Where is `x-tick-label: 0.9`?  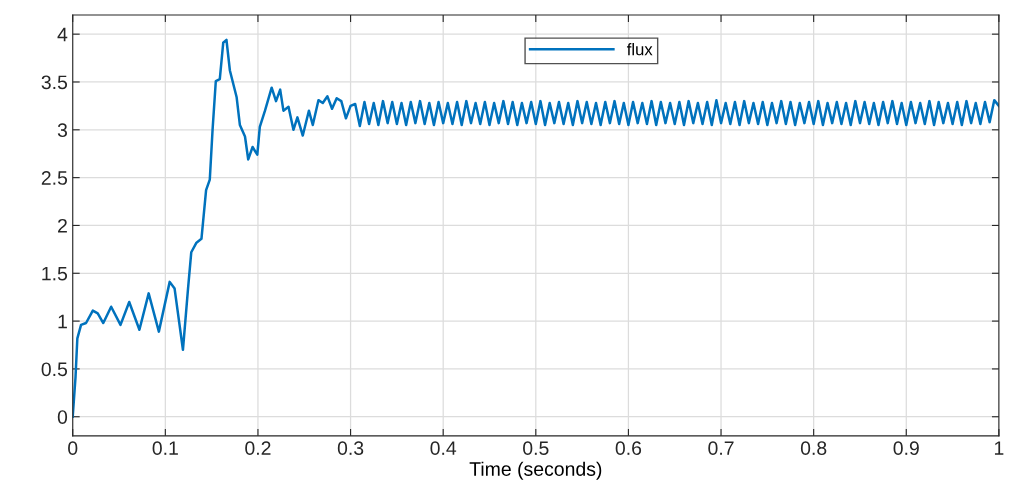 x-tick-label: 0.9 is located at coordinates (906, 448).